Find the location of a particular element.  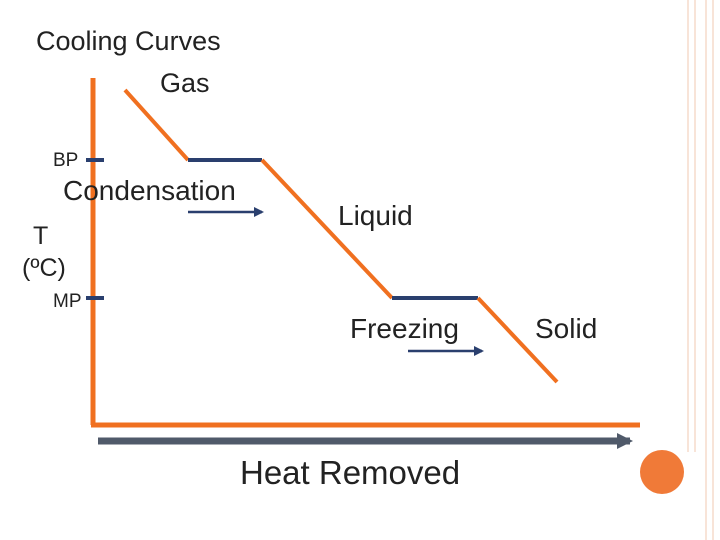

decorative-border-lines is located at coordinates (700, 270).